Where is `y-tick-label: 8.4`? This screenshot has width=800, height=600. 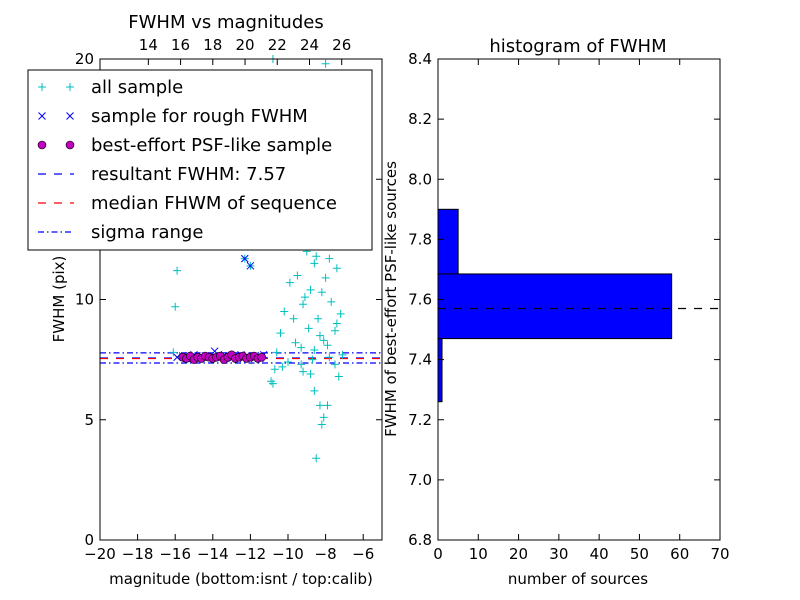
y-tick-label: 8.4 is located at coordinates (420, 59).